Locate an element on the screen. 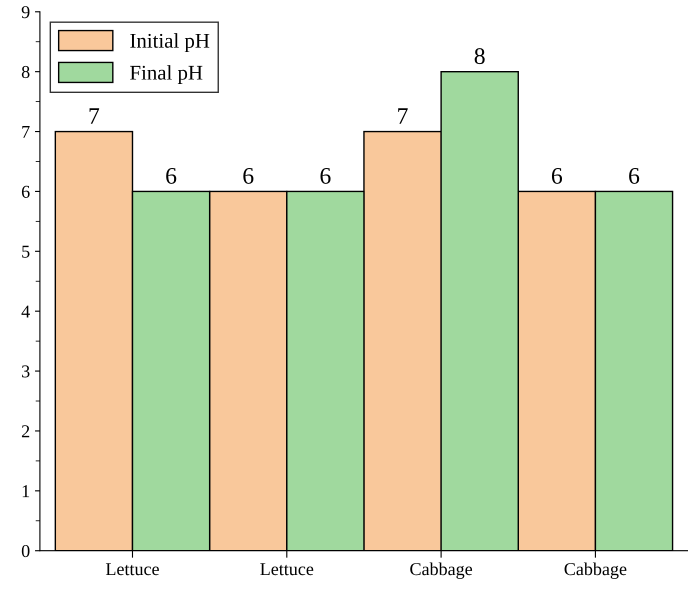 The width and height of the screenshot is (688, 589). y-tick-label: 1 is located at coordinates (26, 491).